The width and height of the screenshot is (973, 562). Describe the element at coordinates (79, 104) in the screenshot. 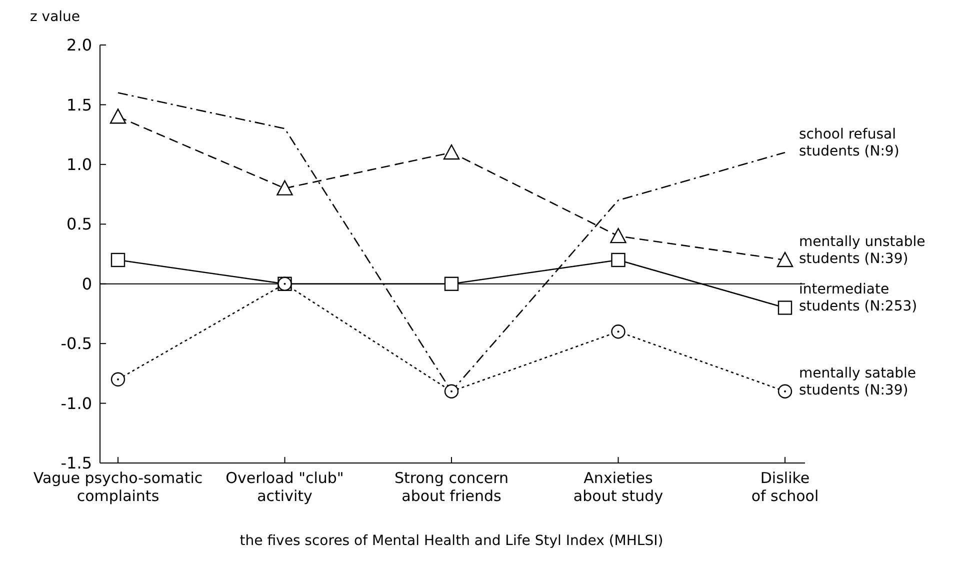

I see `y-tick-label: 1.5` at that location.